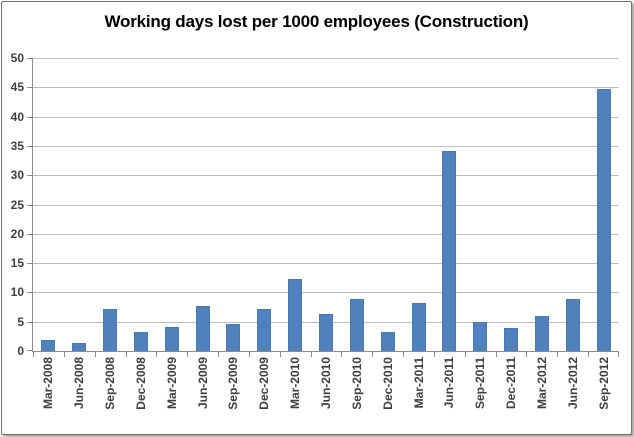 The width and height of the screenshot is (634, 437). Describe the element at coordinates (233, 383) in the screenshot. I see `x-axis-label-text: Sep-2009` at that location.